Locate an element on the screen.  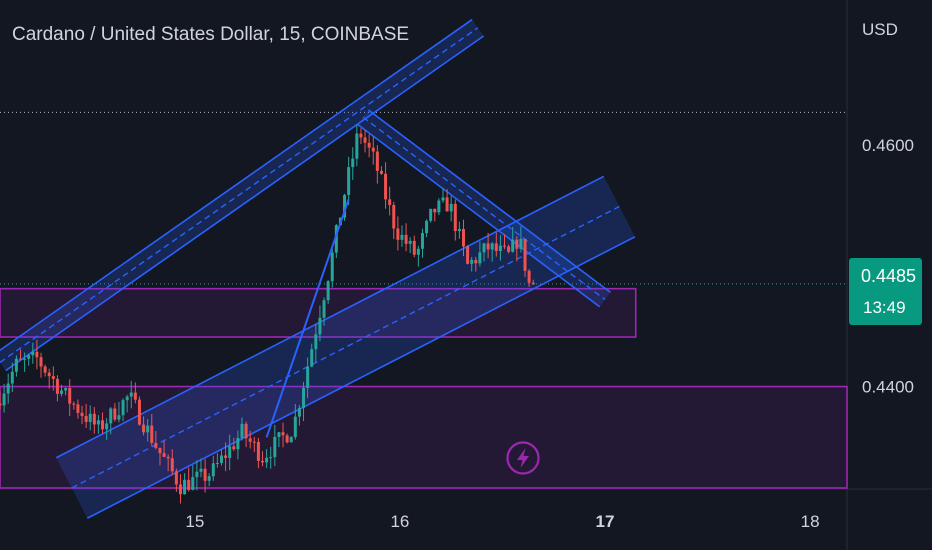
falling-channel-midline is located at coordinates (484, 208).